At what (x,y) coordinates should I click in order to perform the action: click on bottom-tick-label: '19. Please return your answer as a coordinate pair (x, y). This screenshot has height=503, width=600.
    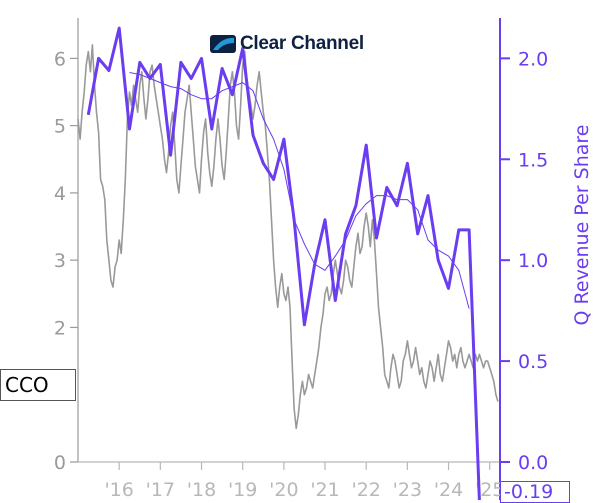
    Looking at the image, I should click on (242, 489).